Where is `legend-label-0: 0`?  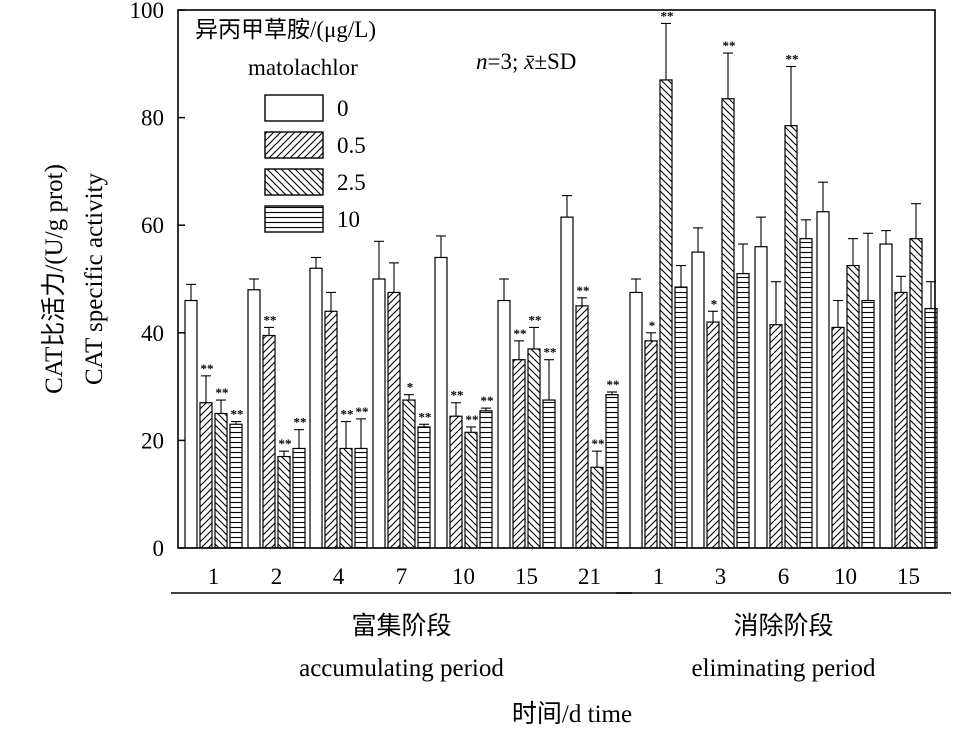 legend-label-0: 0 is located at coordinates (343, 108).